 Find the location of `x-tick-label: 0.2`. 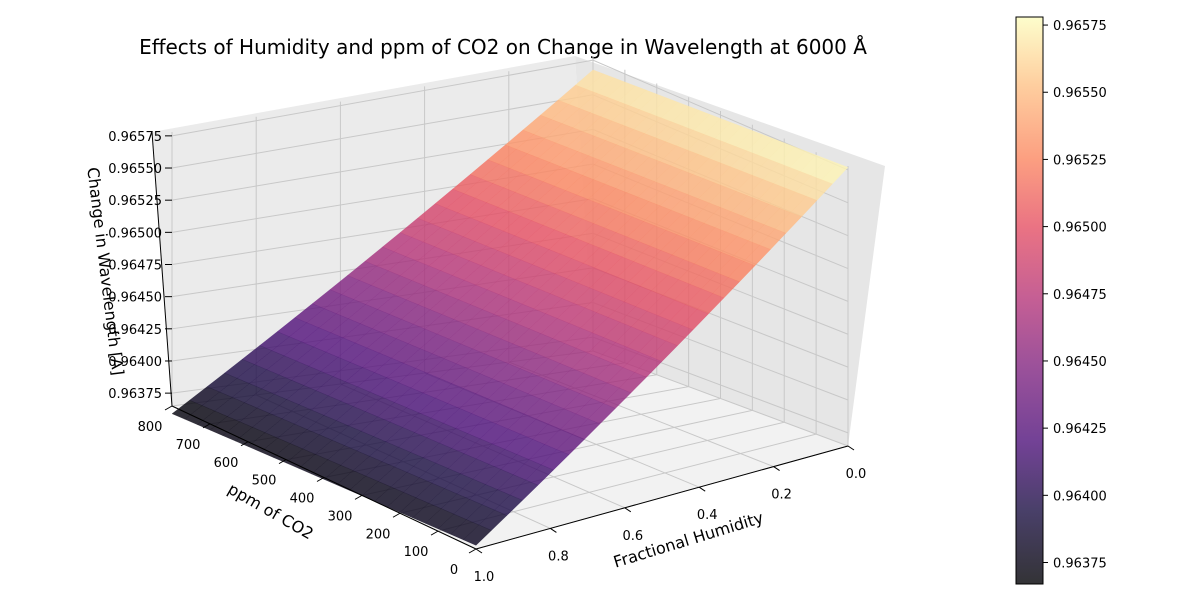

x-tick-label: 0.2 is located at coordinates (781, 495).